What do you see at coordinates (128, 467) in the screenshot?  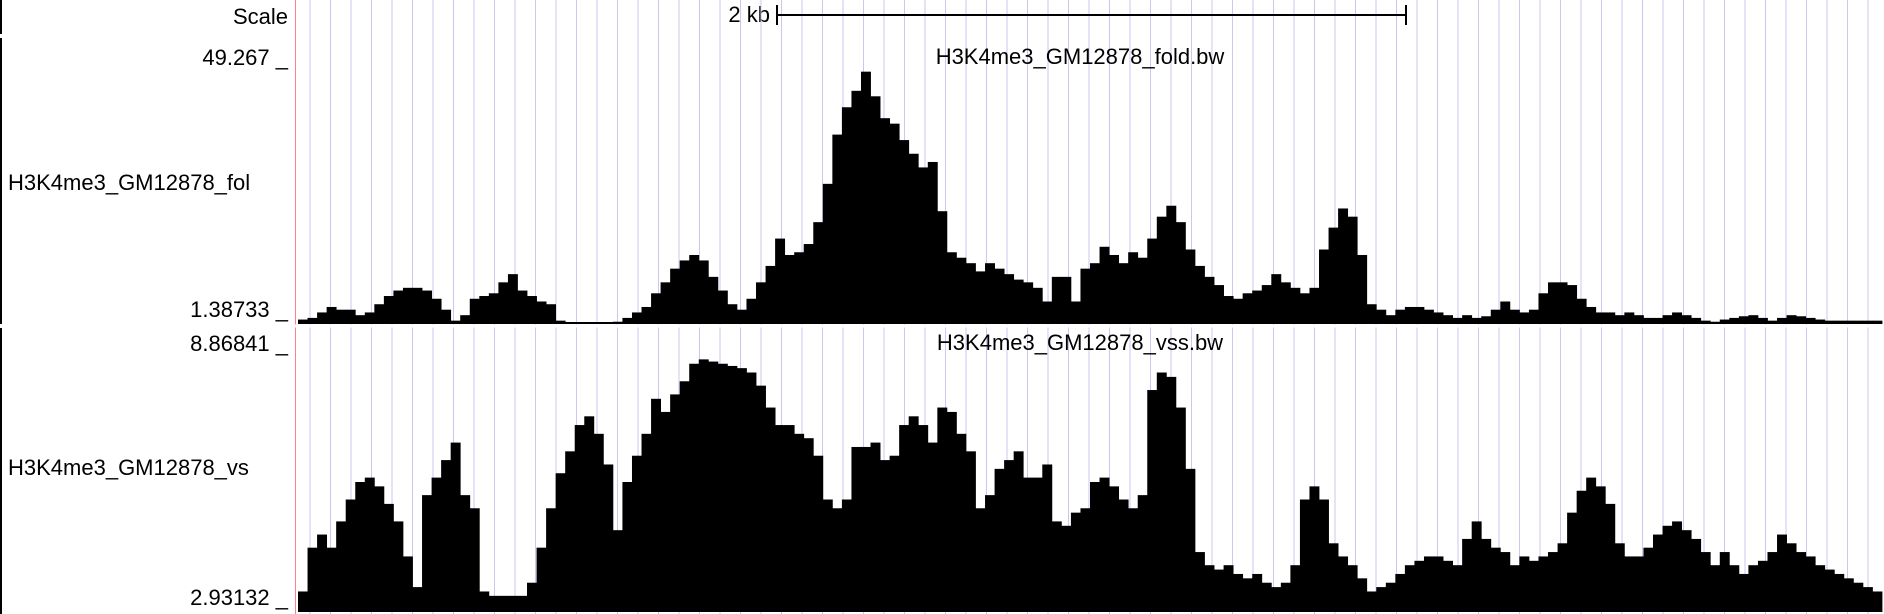 I see `track-2-short-label: H3K4me3_GM12878_vs` at bounding box center [128, 467].